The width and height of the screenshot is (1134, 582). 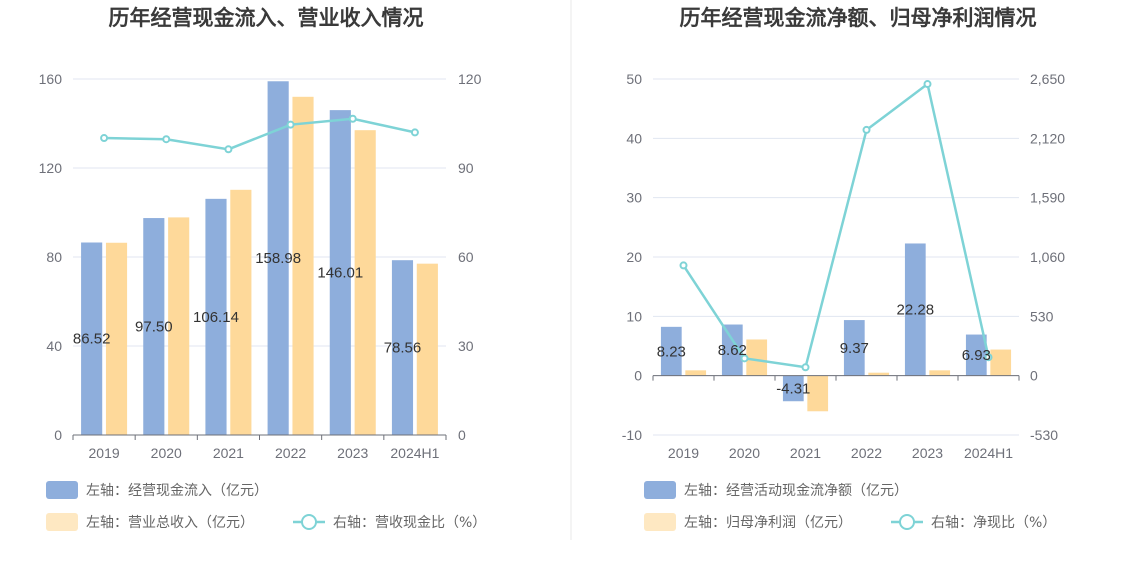 I want to click on bar-cash-inflow-2023, so click(x=340, y=272).